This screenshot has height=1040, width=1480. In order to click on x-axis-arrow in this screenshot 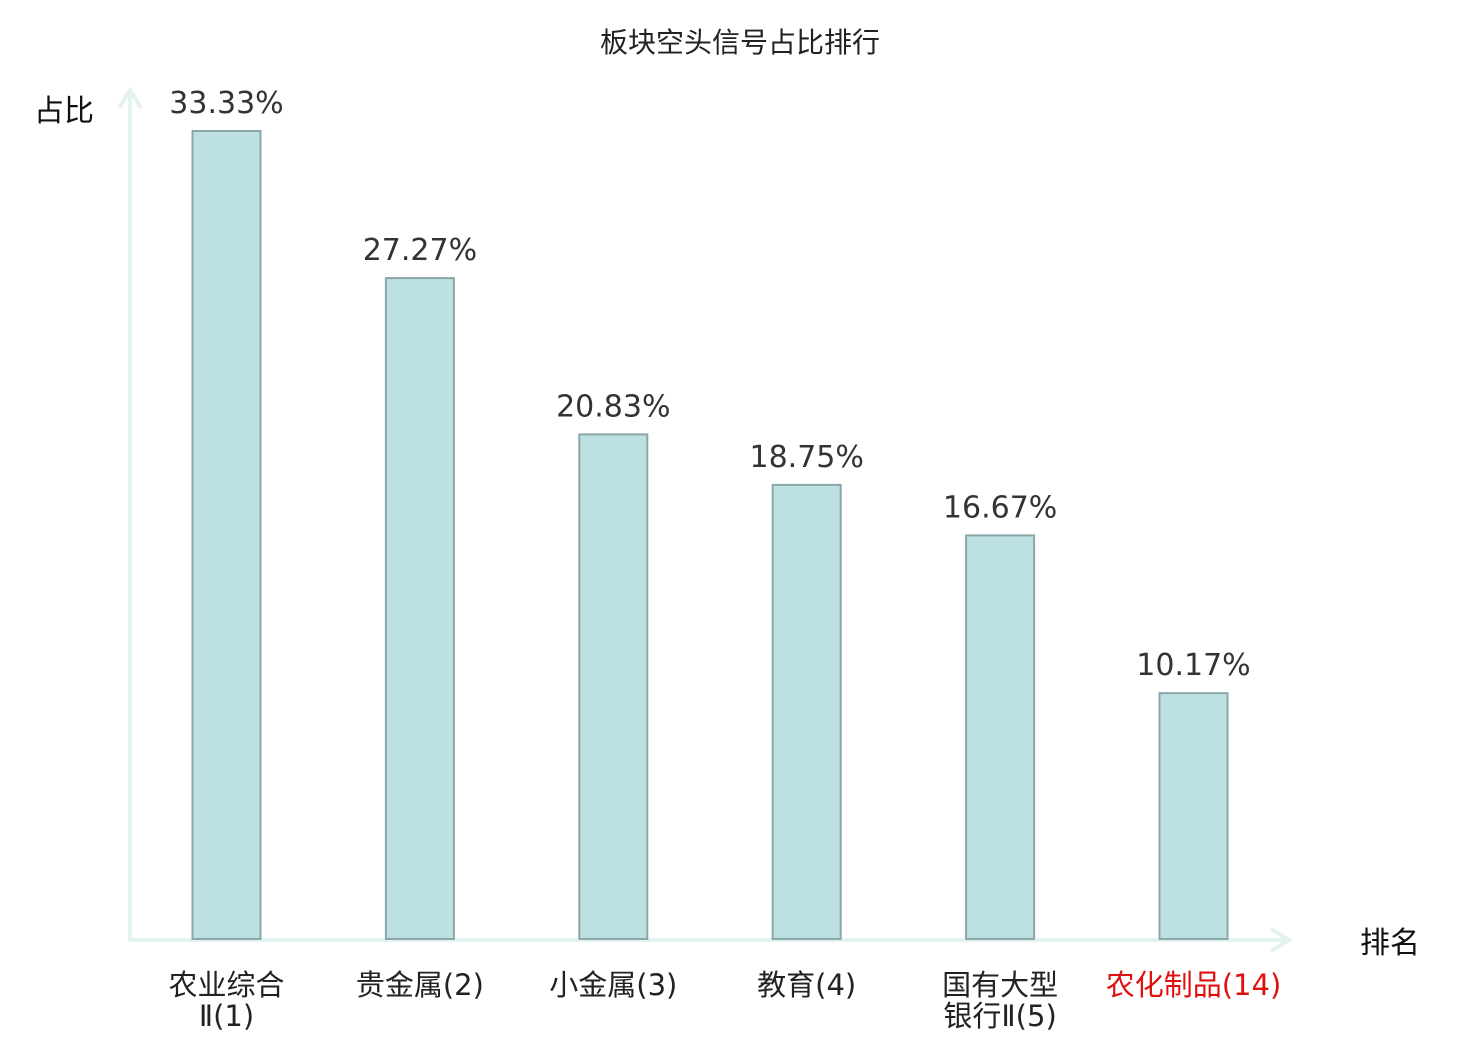, I will do `click(1281, 940)`.